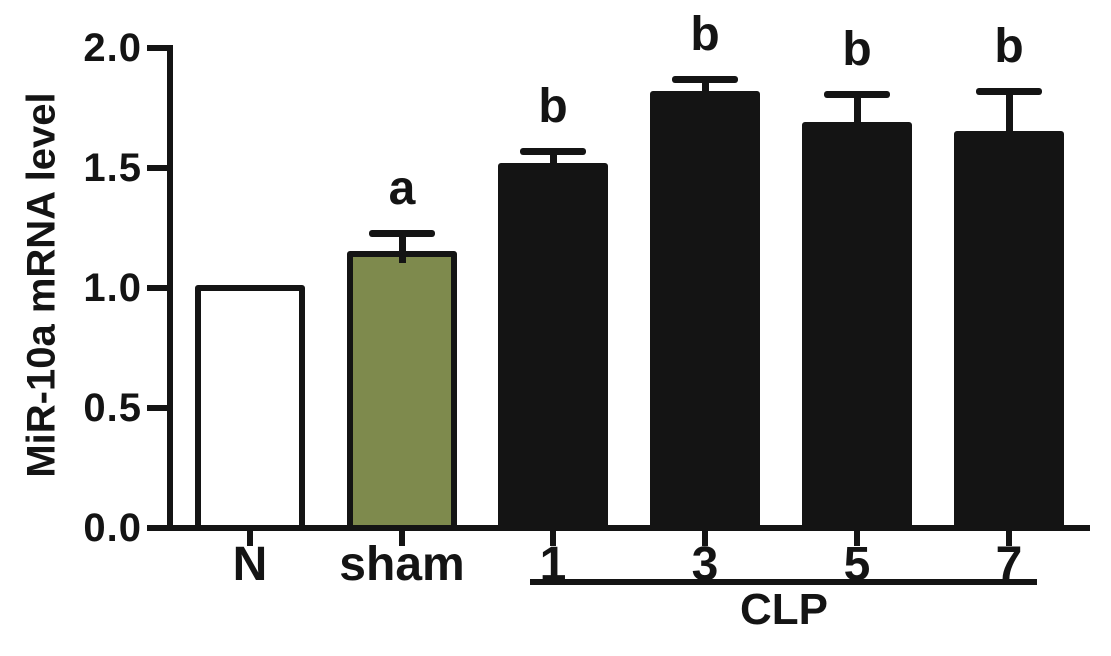  What do you see at coordinates (250, 564) in the screenshot?
I see `x-category-label: N` at bounding box center [250, 564].